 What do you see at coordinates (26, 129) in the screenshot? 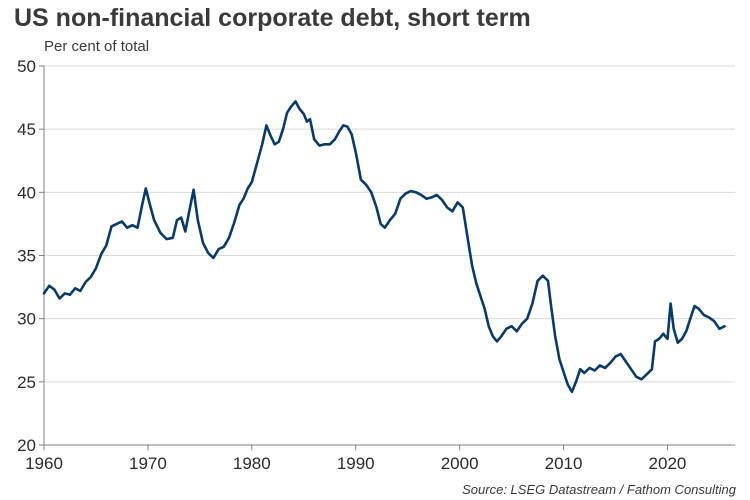
I see `y-tick-label: 45` at bounding box center [26, 129].